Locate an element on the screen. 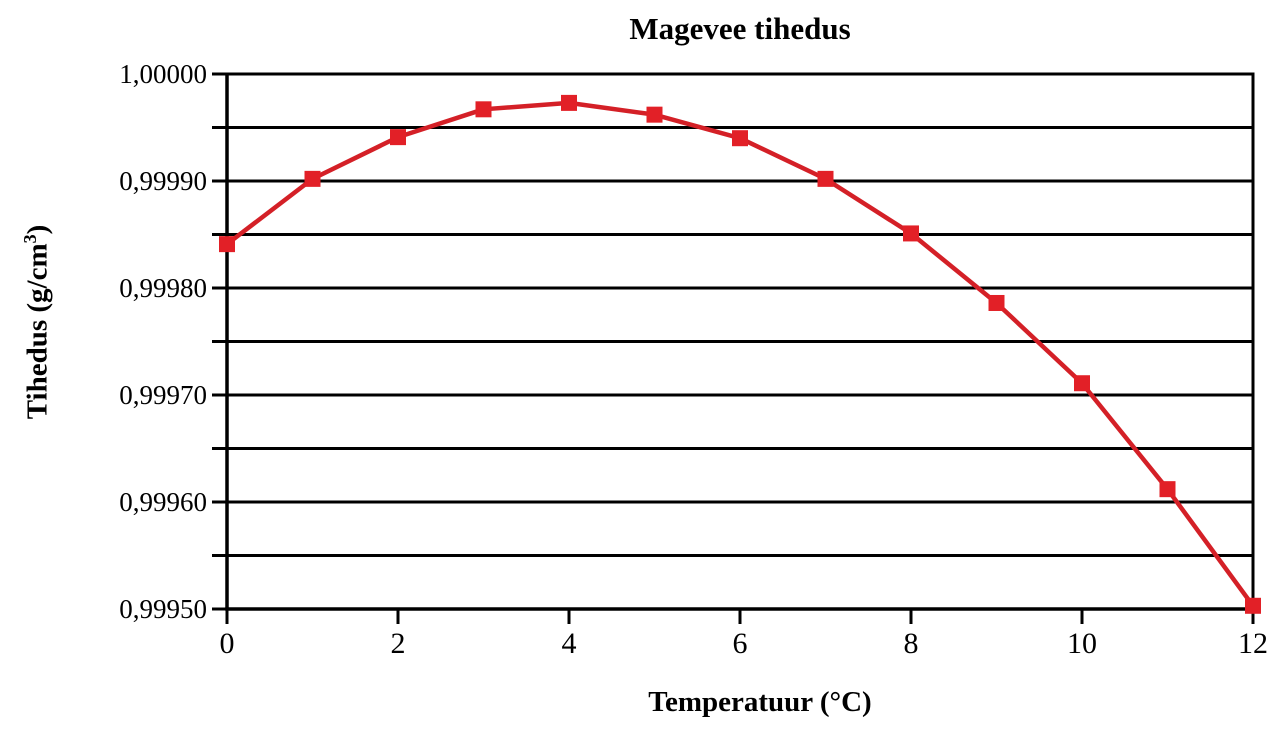 Image resolution: width=1280 pixels, height=742 pixels. y-tick-label: 0,99990 is located at coordinates (163, 181).